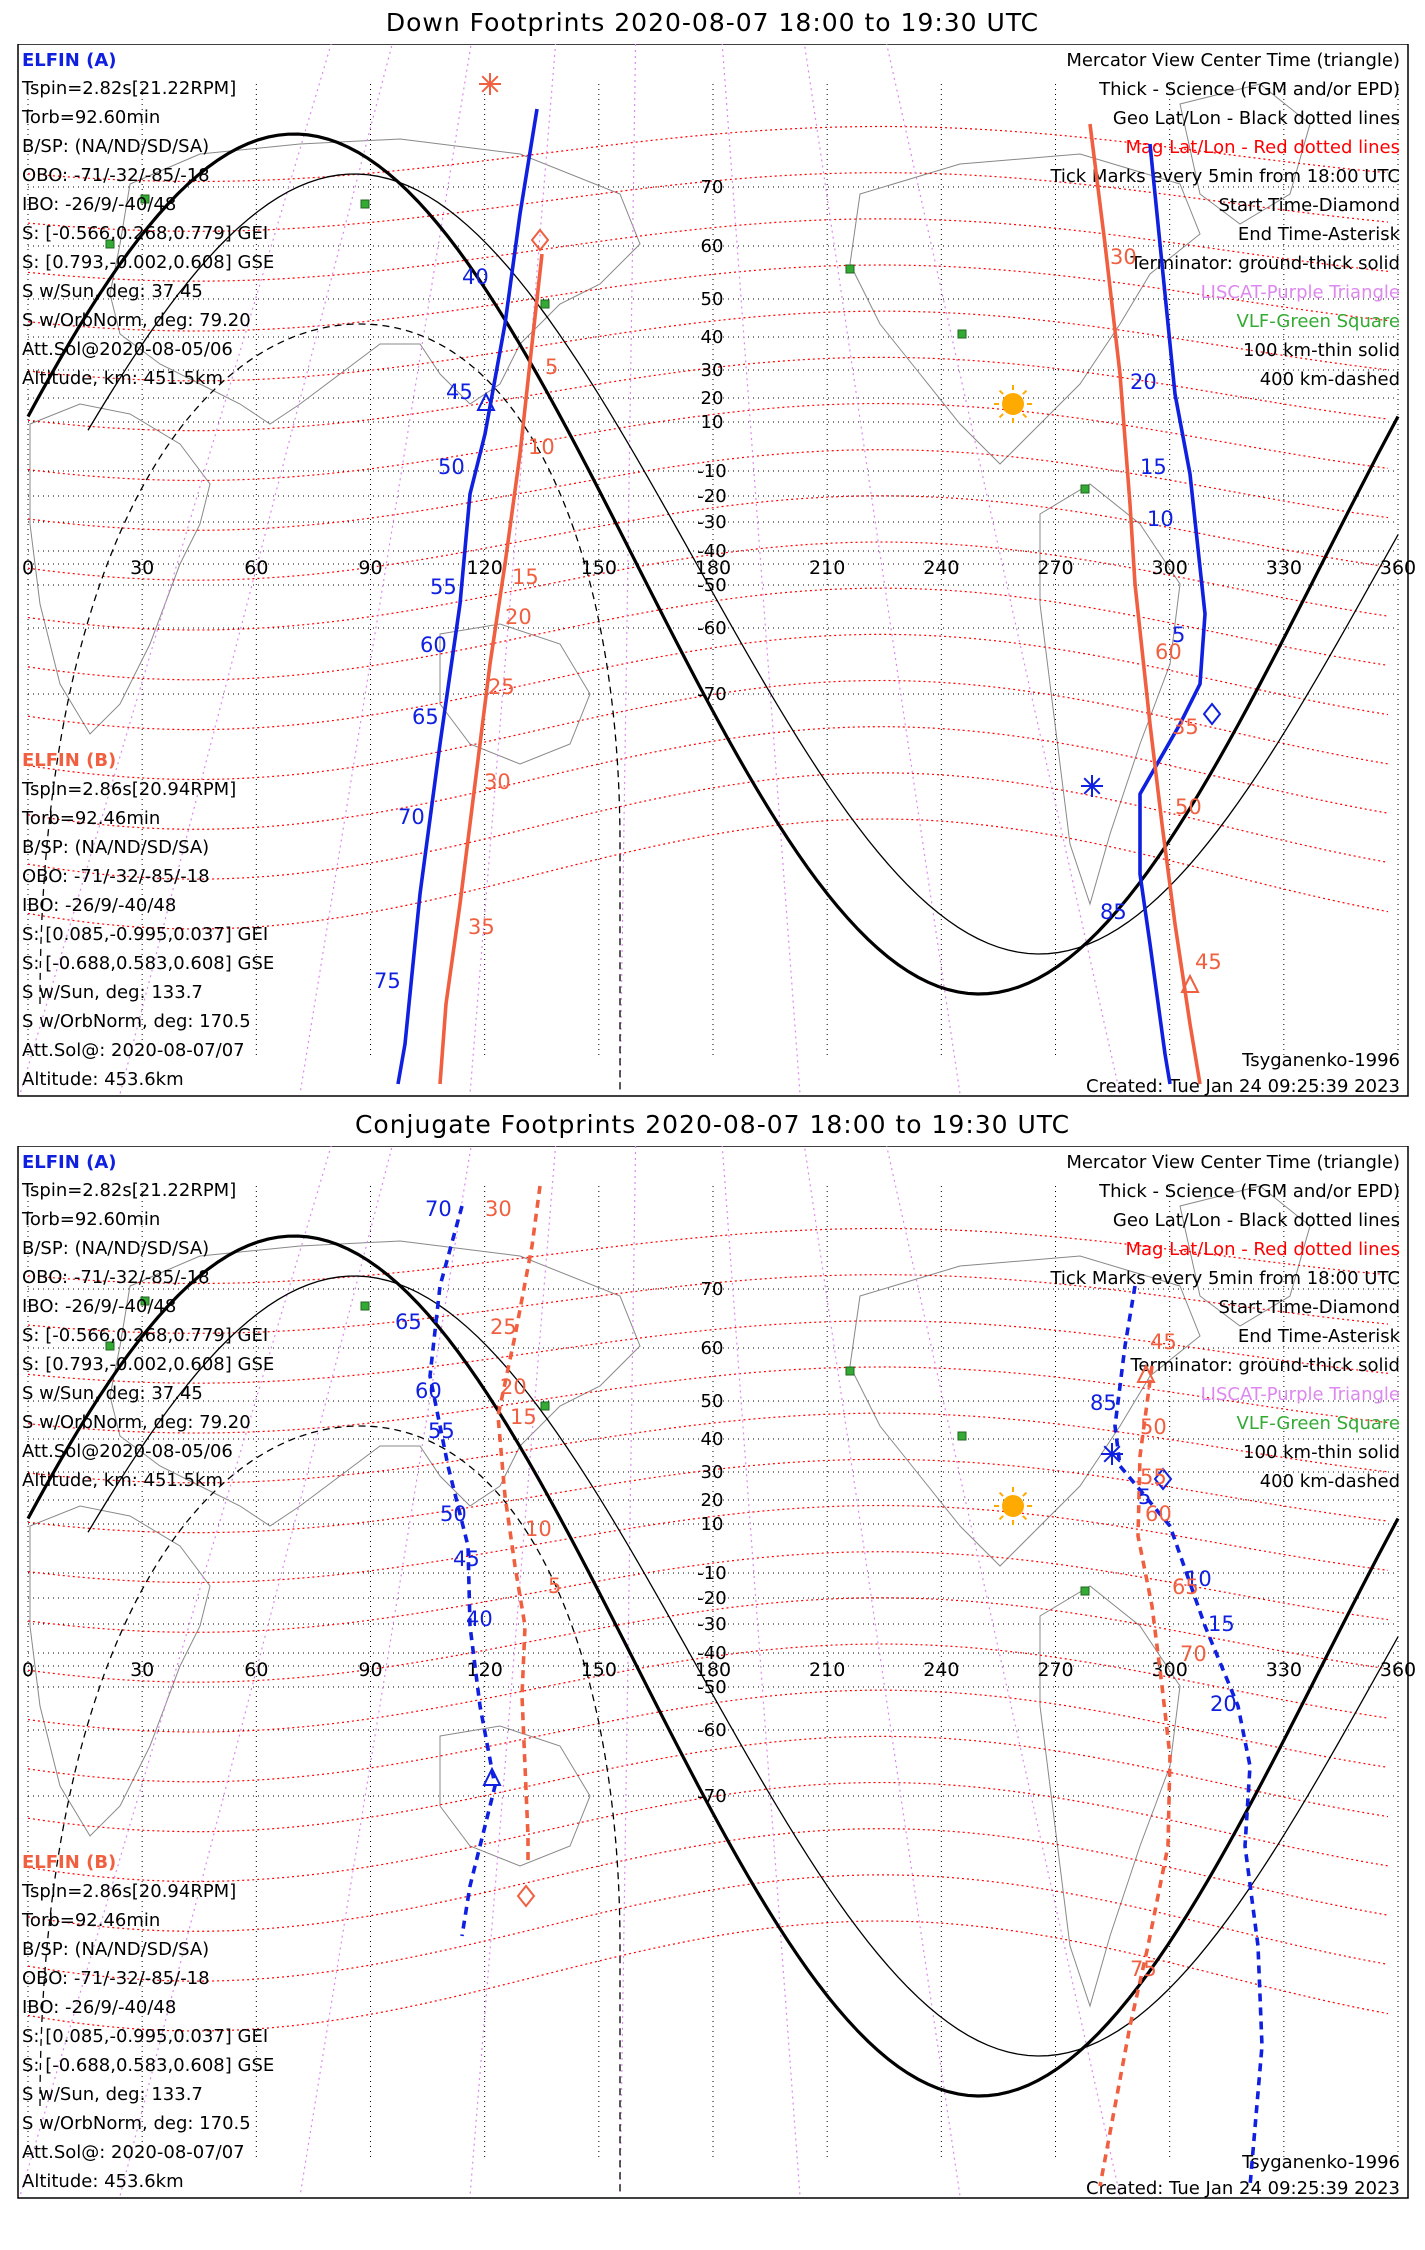 This screenshot has width=1425, height=2250. What do you see at coordinates (712, 299) in the screenshot?
I see `lat-tick-label: 50` at bounding box center [712, 299].